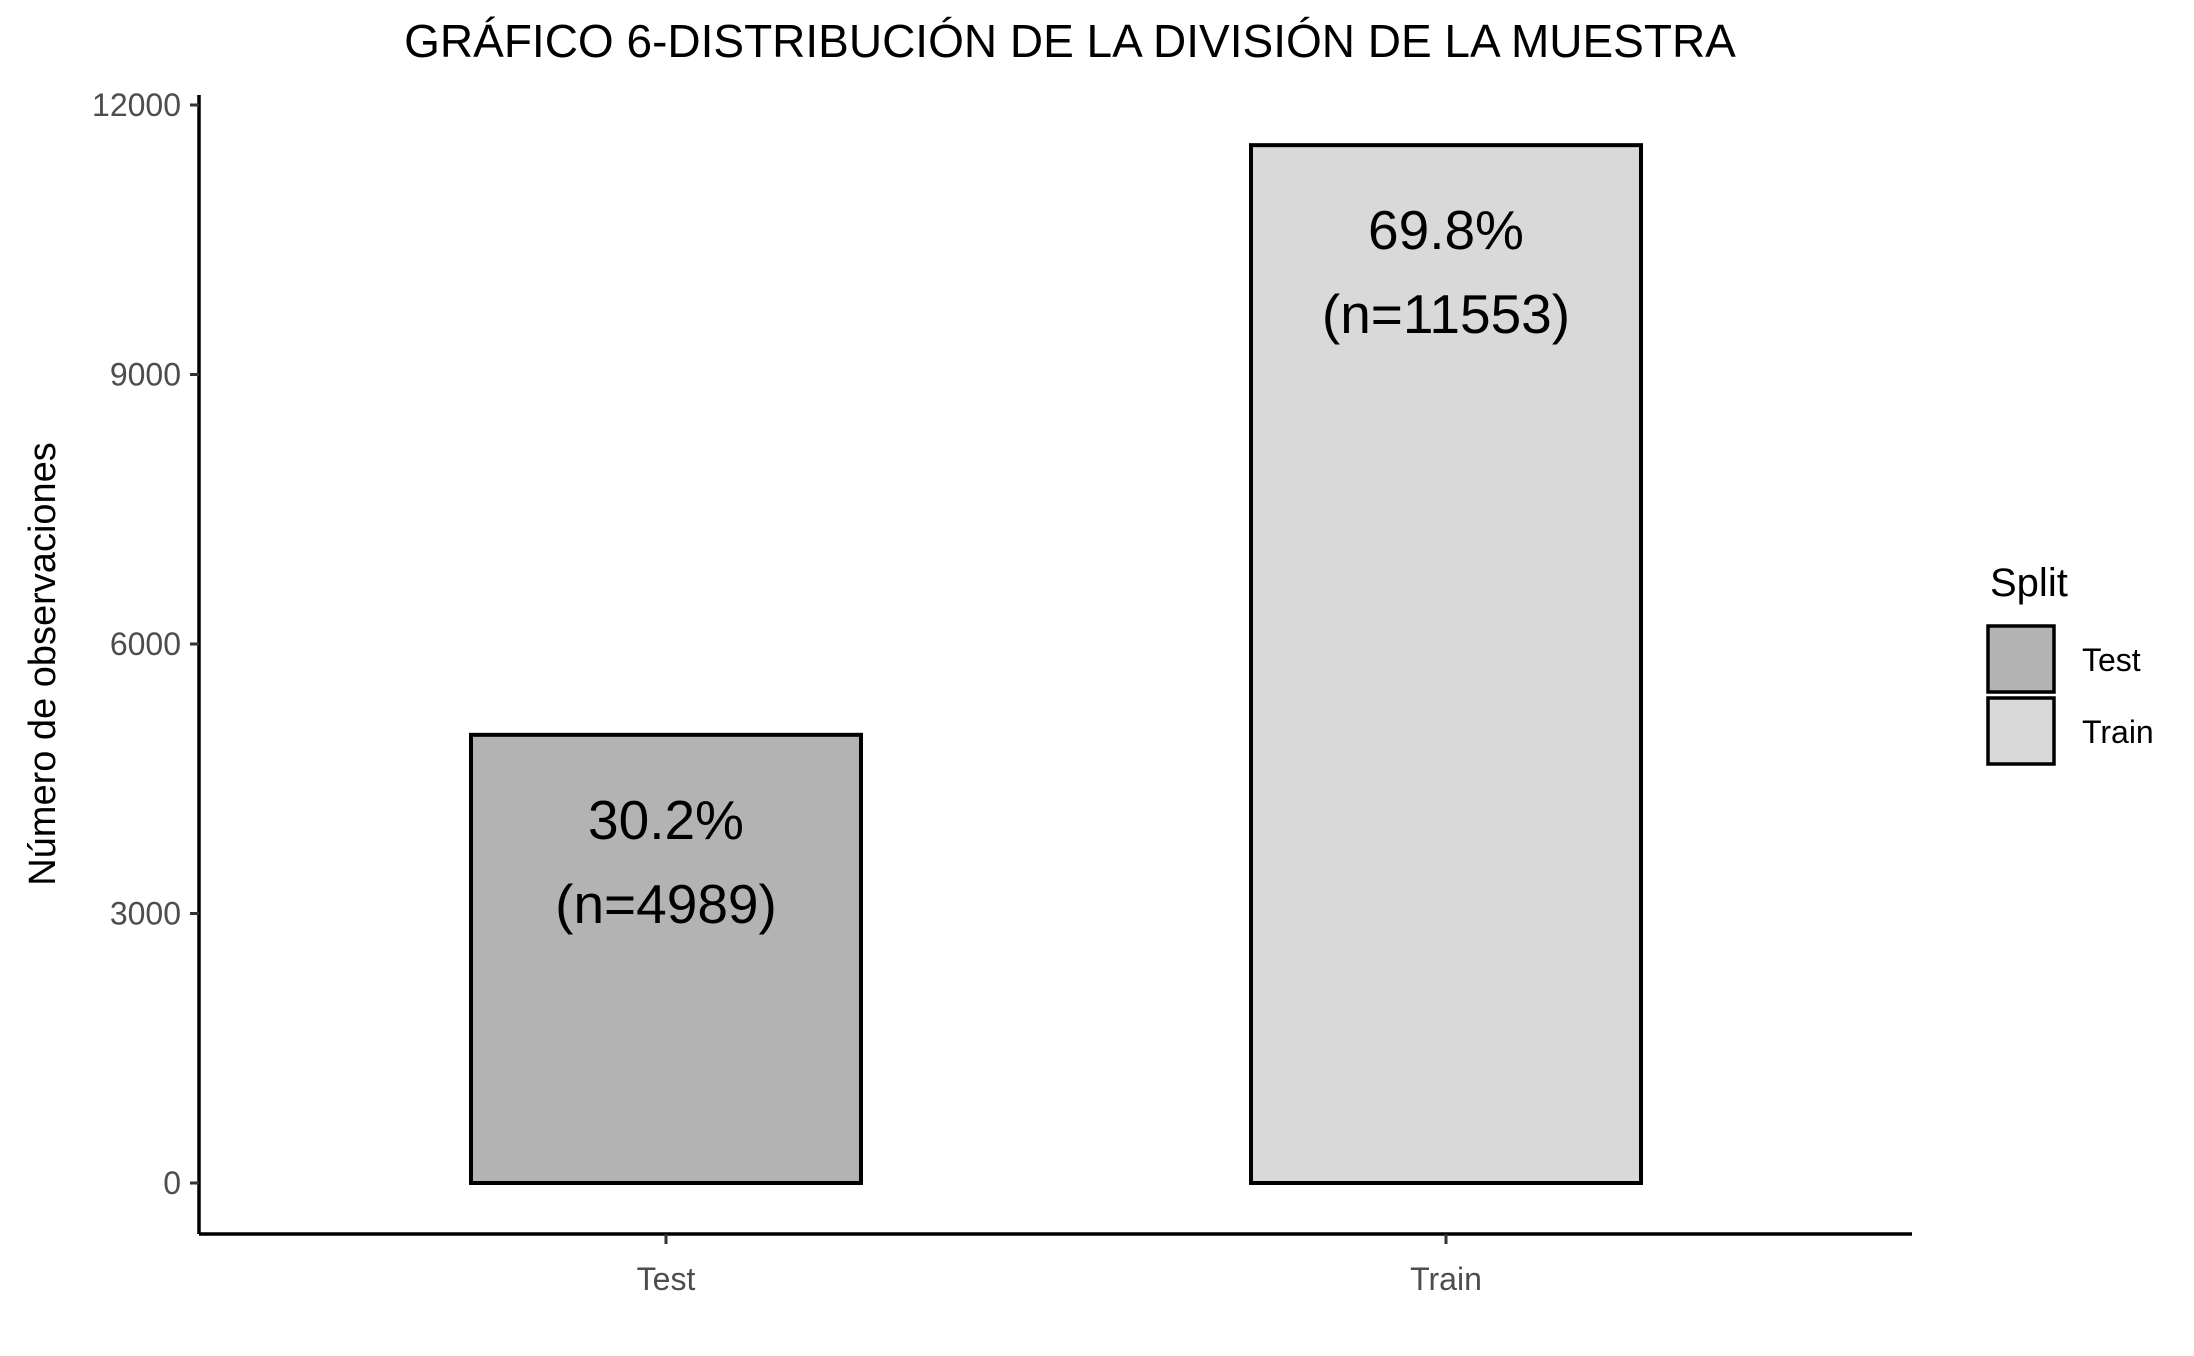 Image resolution: width=2194 pixels, height=1356 pixels. I want to click on y-tick-label: 6000, so click(145, 644).